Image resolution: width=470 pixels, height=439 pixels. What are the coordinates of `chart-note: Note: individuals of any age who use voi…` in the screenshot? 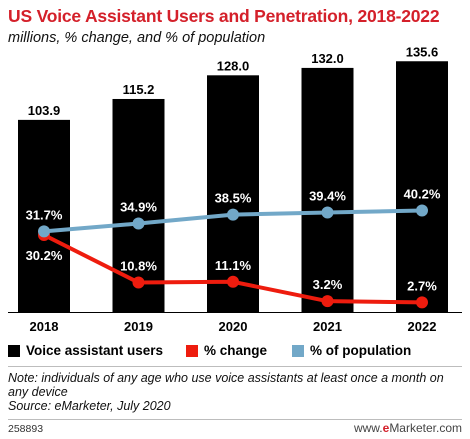 It's located at (228, 392).